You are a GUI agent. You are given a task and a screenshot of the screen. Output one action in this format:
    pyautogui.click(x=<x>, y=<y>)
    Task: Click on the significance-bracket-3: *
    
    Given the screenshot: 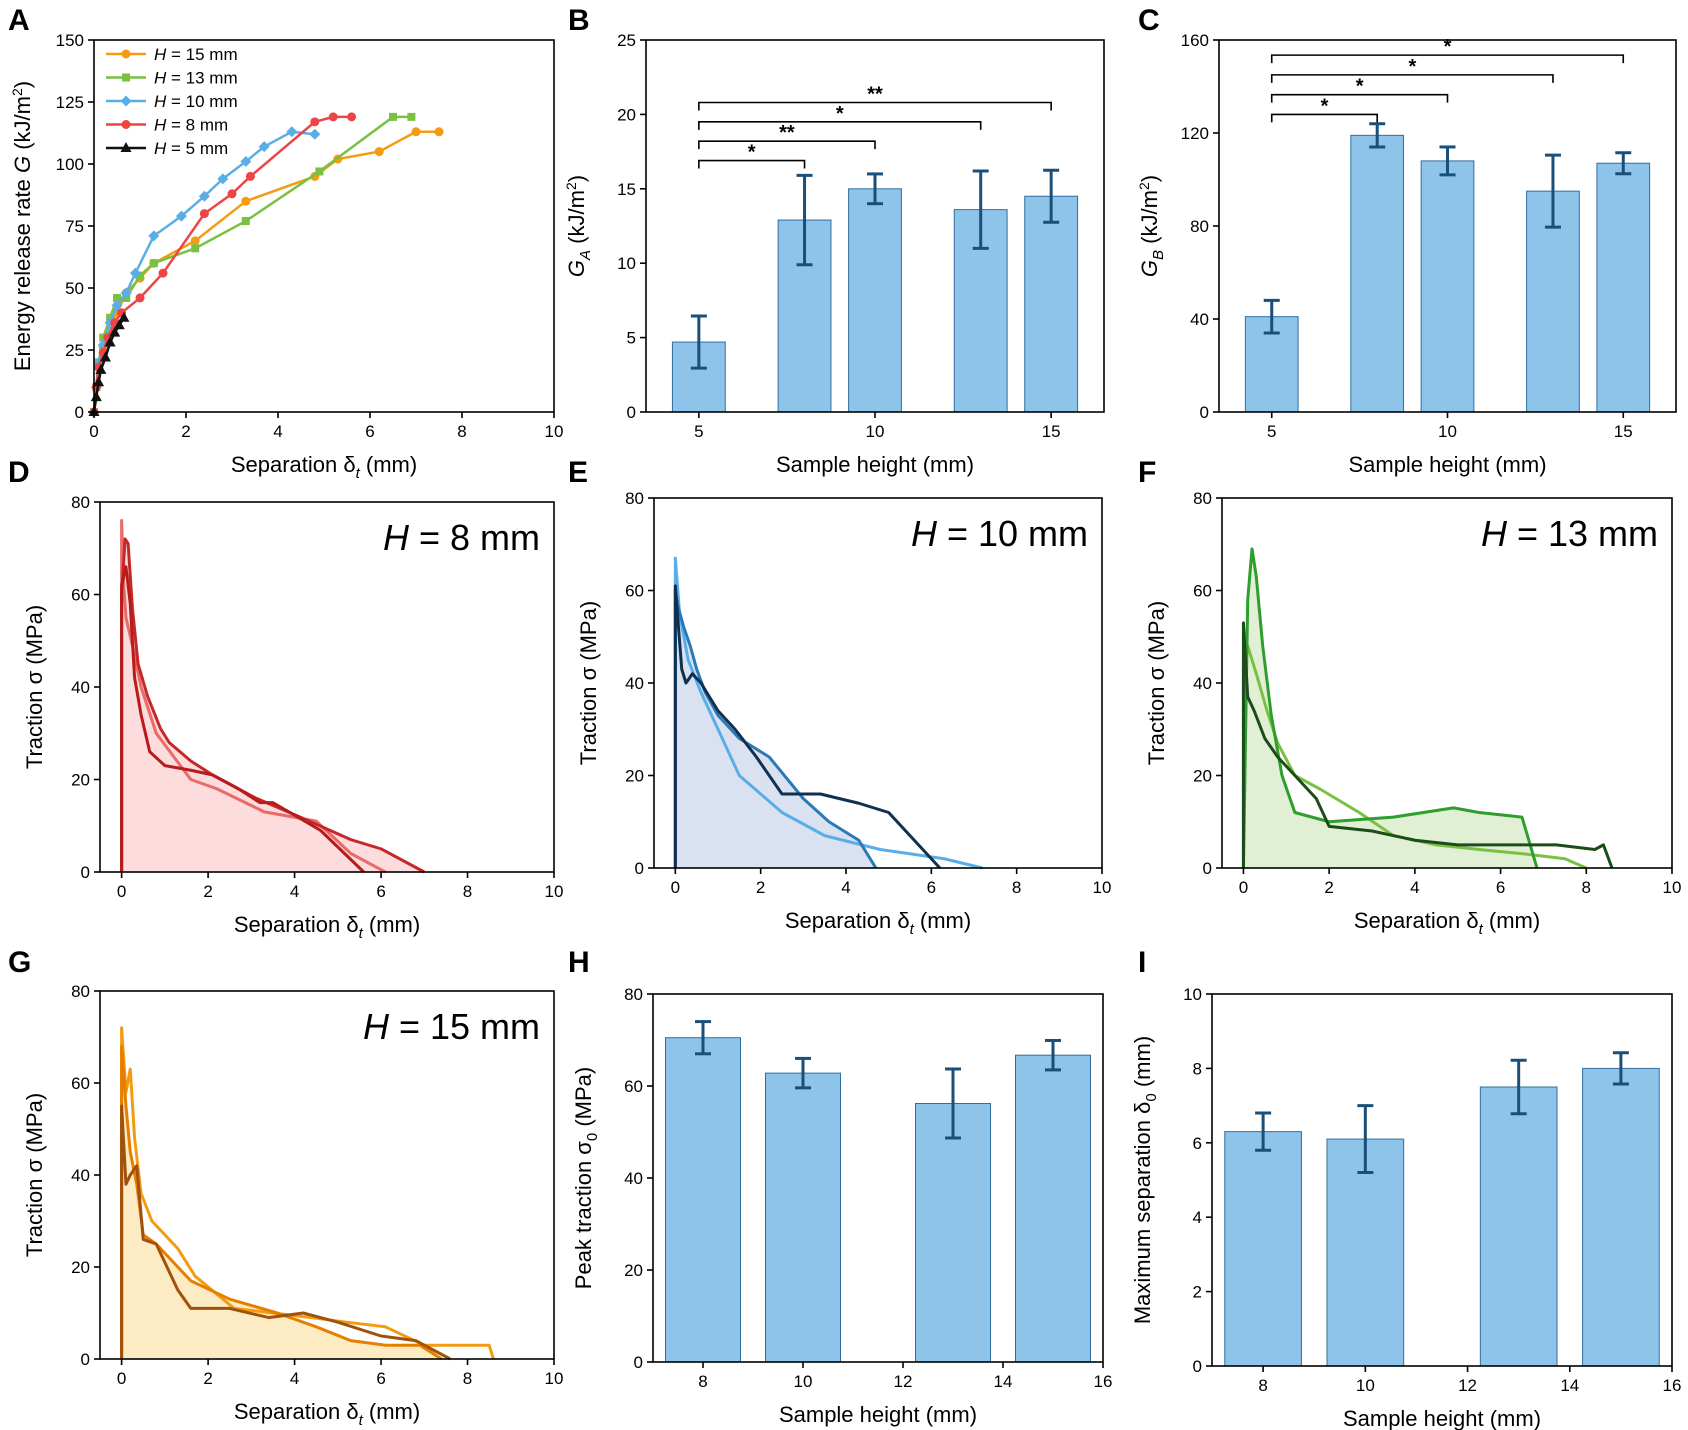 What is the action you would take?
    pyautogui.click(x=840, y=116)
    